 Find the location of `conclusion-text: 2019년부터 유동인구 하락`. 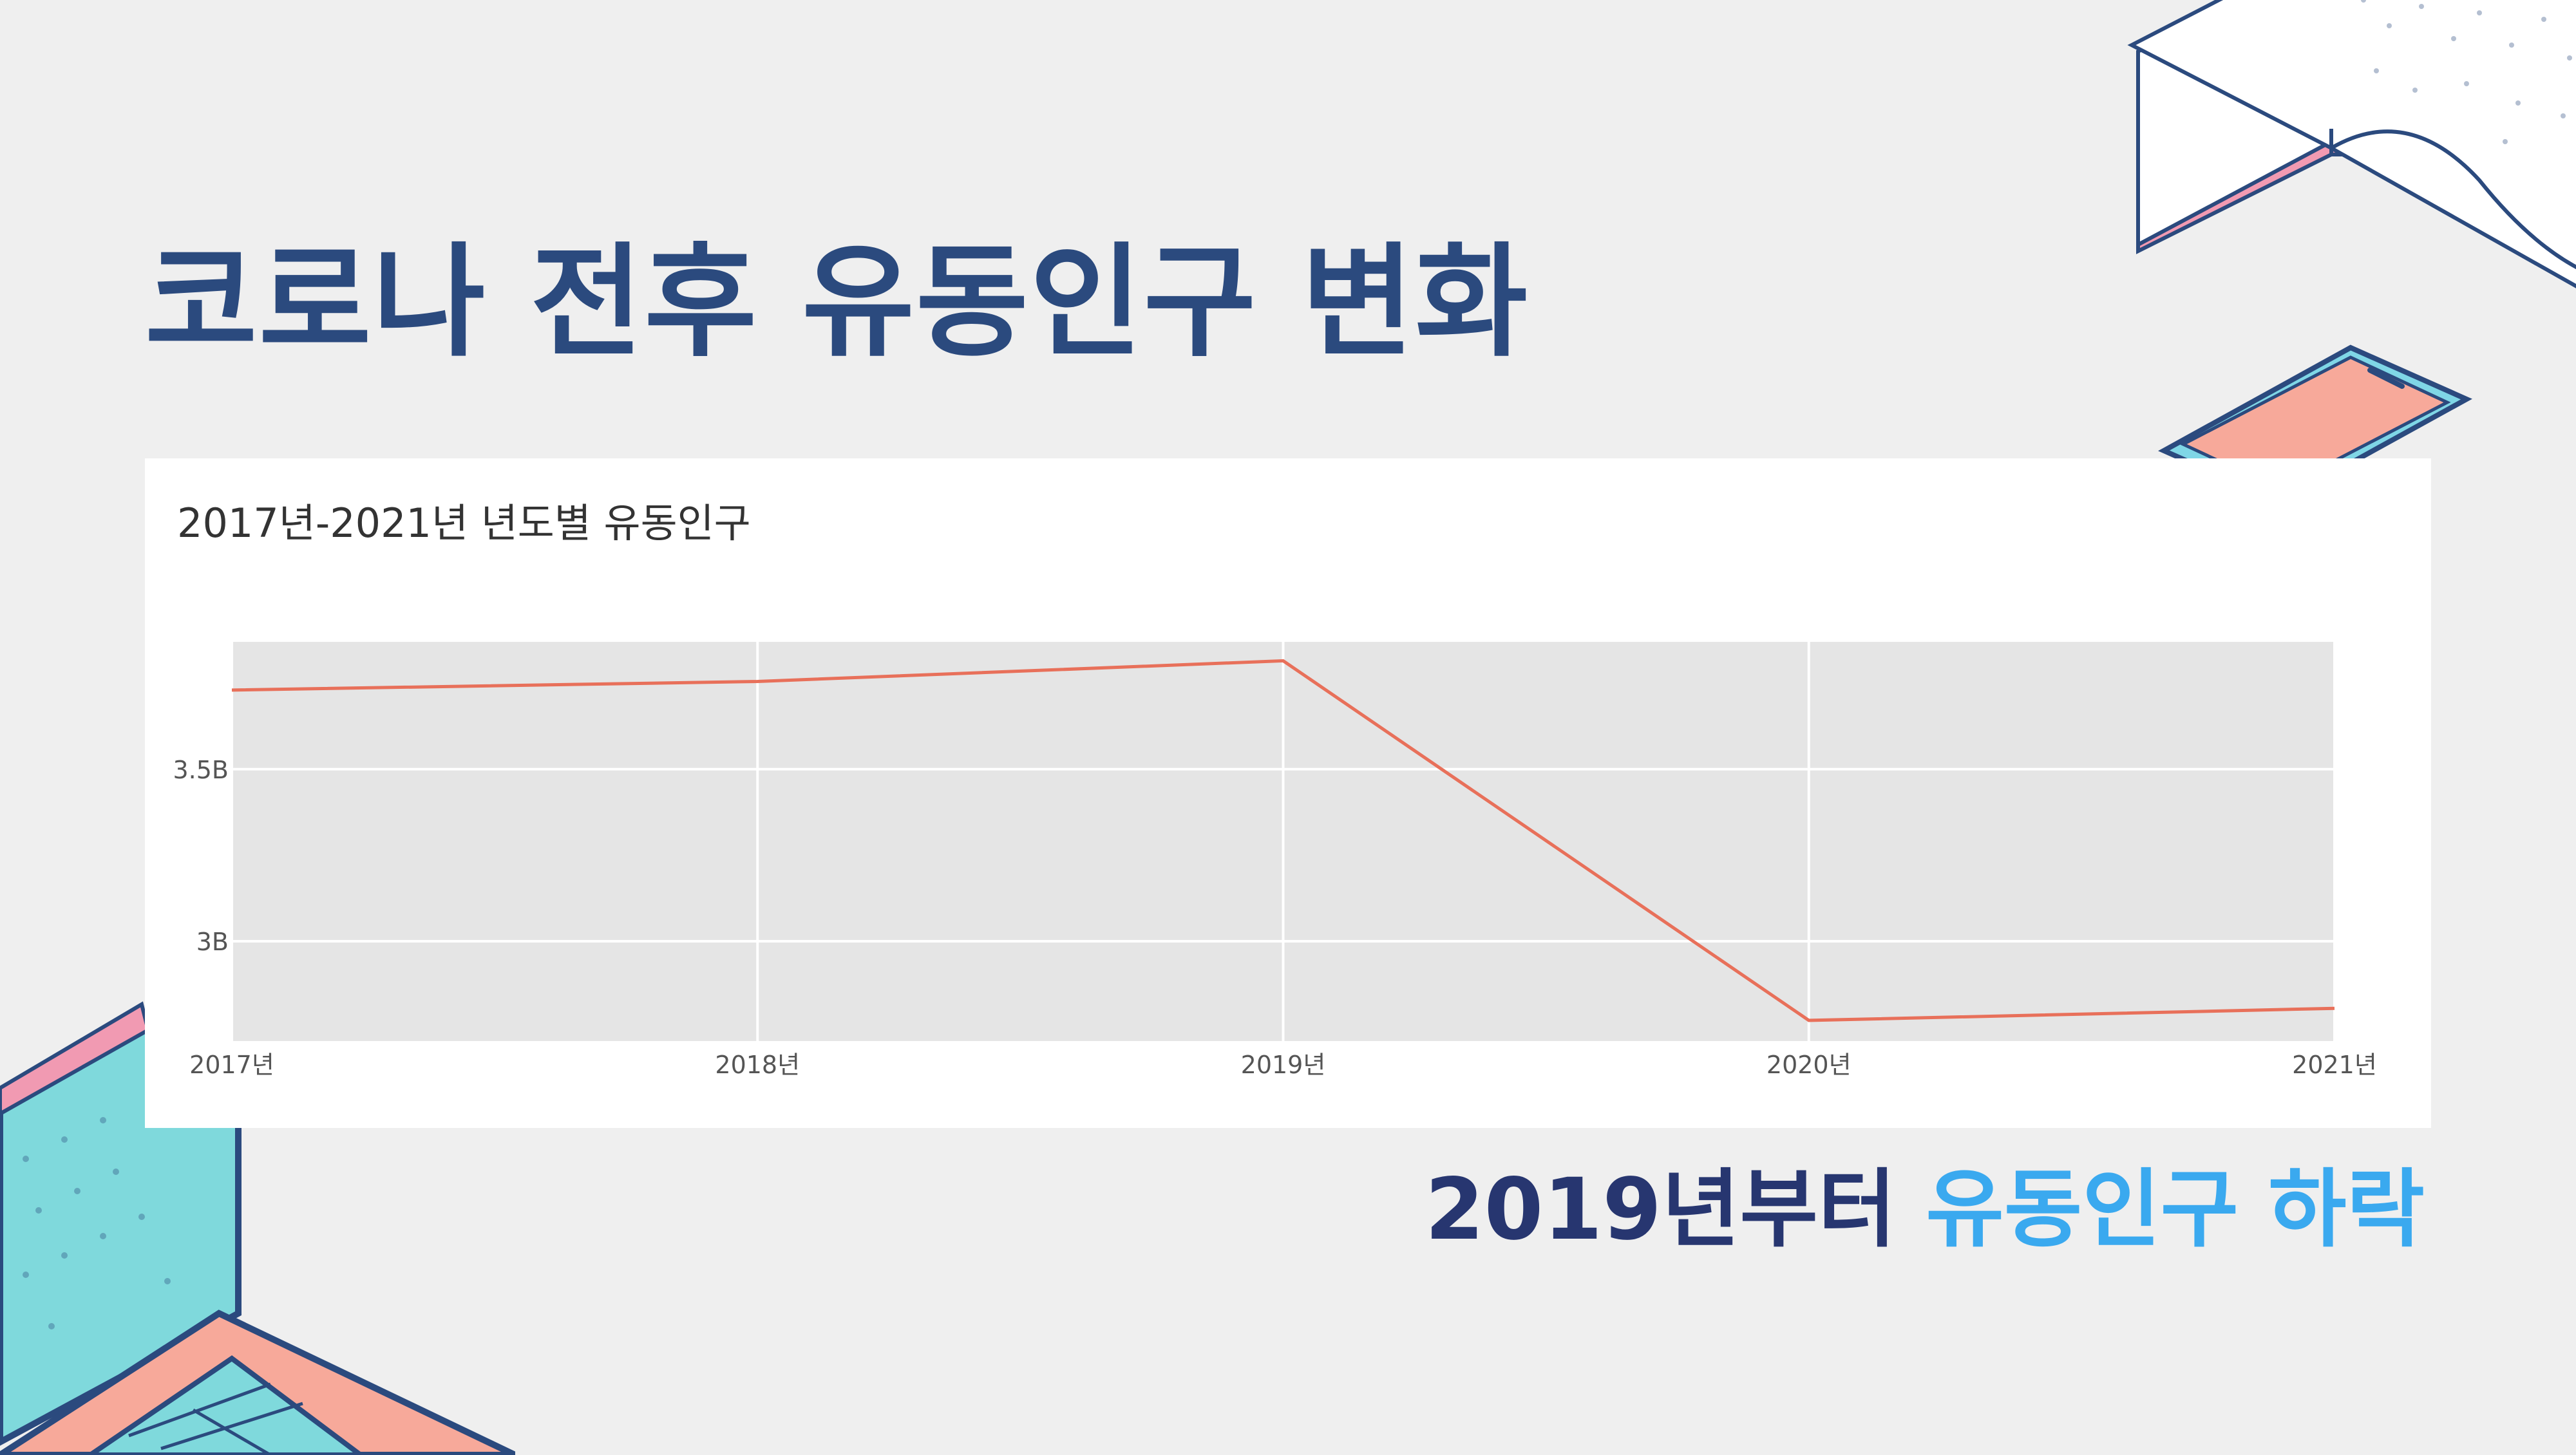

conclusion-text: 2019년부터 유동인구 하락 is located at coordinates (1925, 1210).